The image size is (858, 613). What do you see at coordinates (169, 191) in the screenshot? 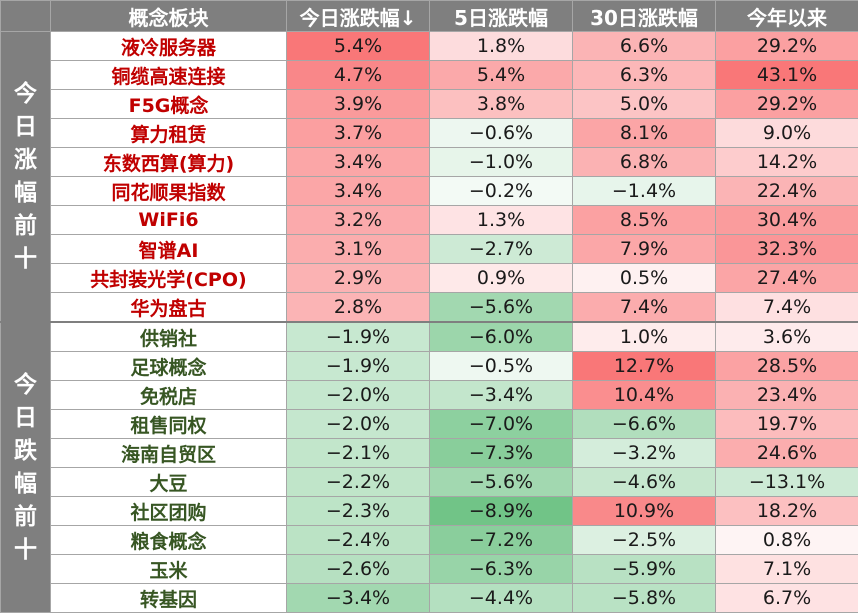
I see `concept-name-cell: 同花顺果指数` at bounding box center [169, 191].